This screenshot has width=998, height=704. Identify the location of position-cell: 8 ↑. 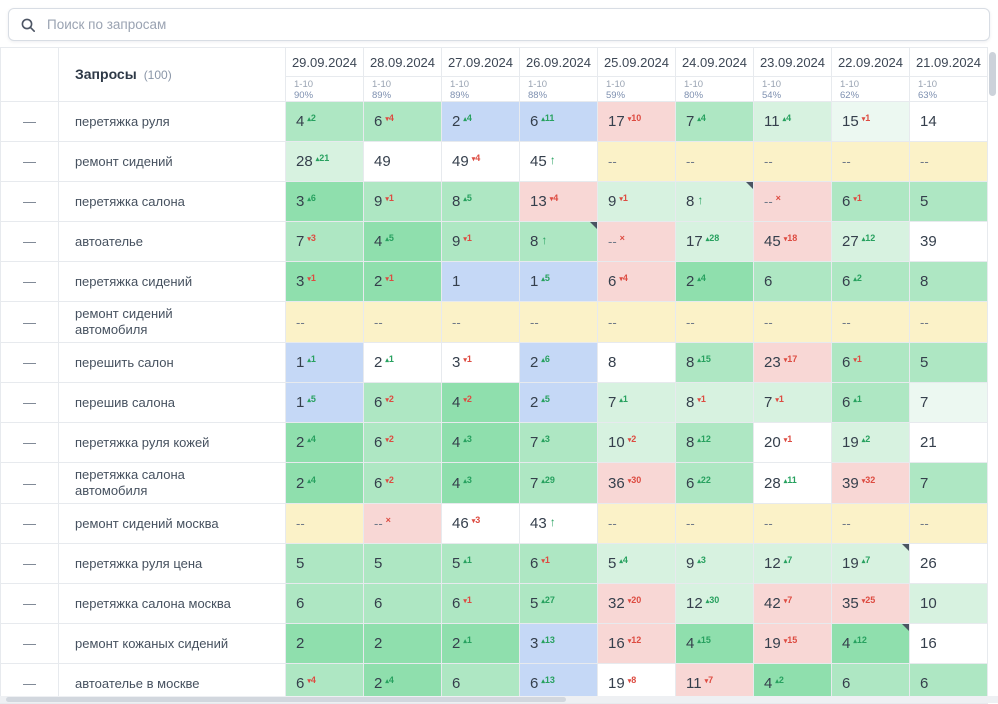
(714, 201).